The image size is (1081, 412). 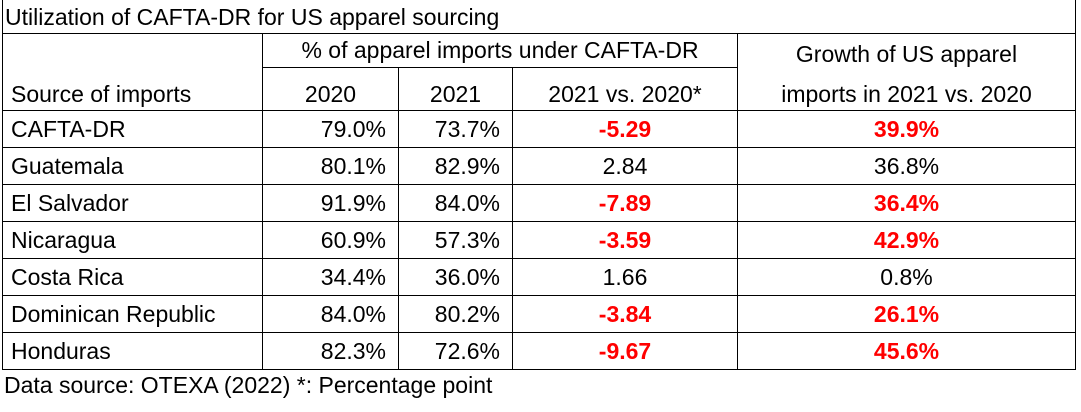 What do you see at coordinates (132, 203) in the screenshot?
I see `source-cell: El Salvador` at bounding box center [132, 203].